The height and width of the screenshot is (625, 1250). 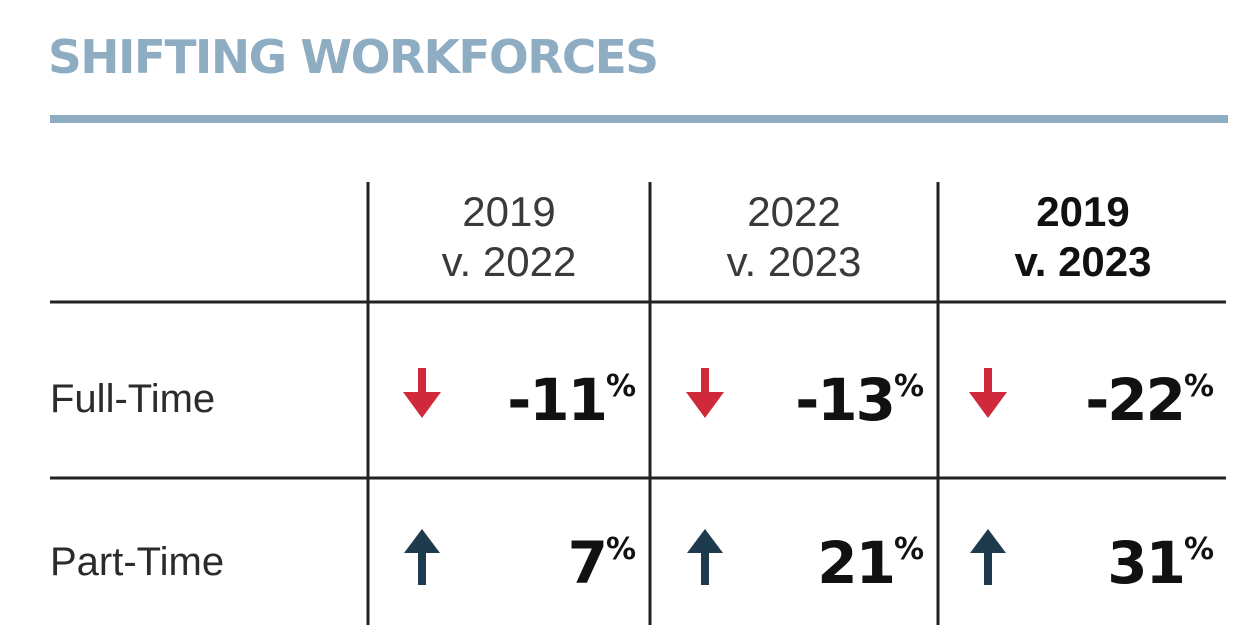 I want to click on row-label: Part-Time, so click(x=137, y=562).